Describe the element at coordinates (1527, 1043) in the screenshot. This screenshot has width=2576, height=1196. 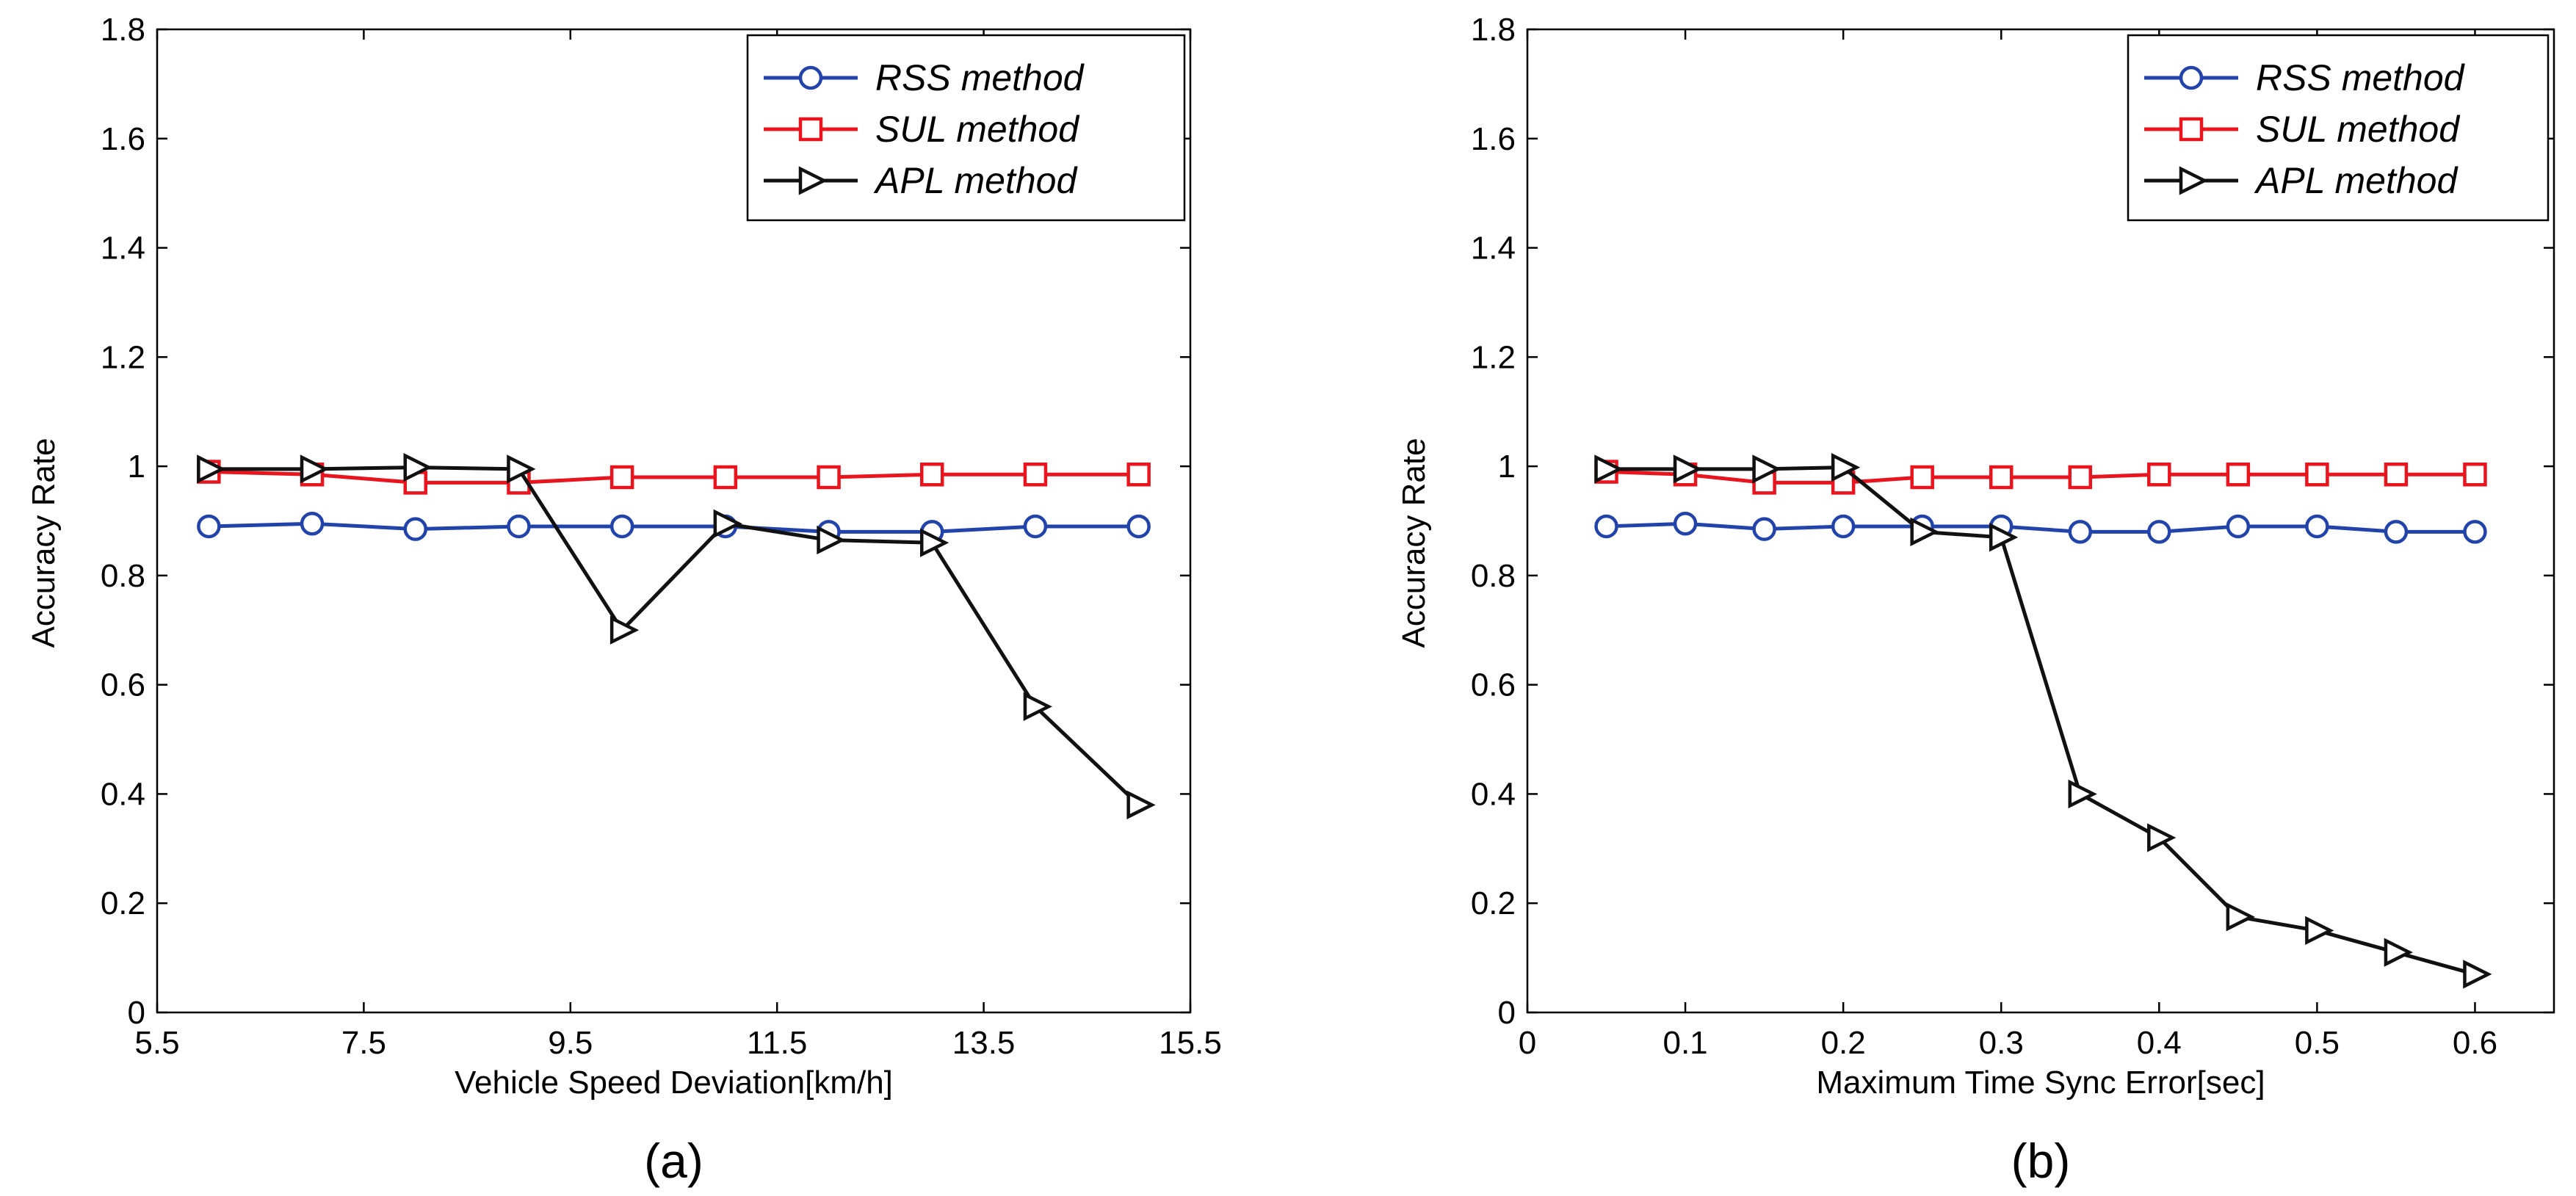
I see `x-tick-label: 0` at that location.